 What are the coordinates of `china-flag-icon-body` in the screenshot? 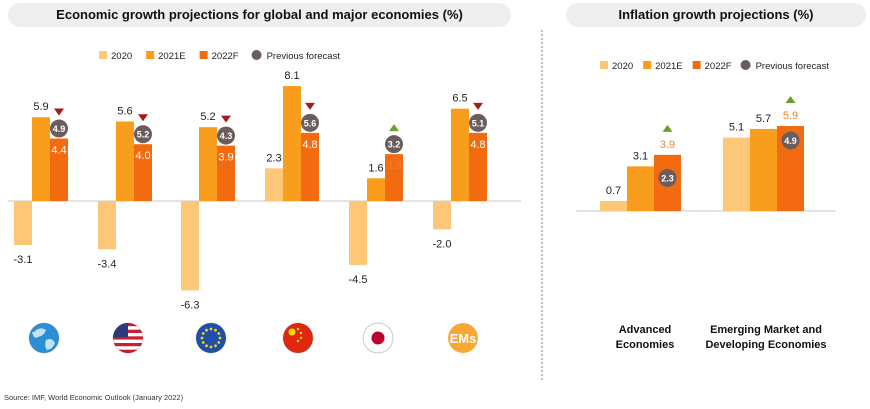 It's located at (298, 338).